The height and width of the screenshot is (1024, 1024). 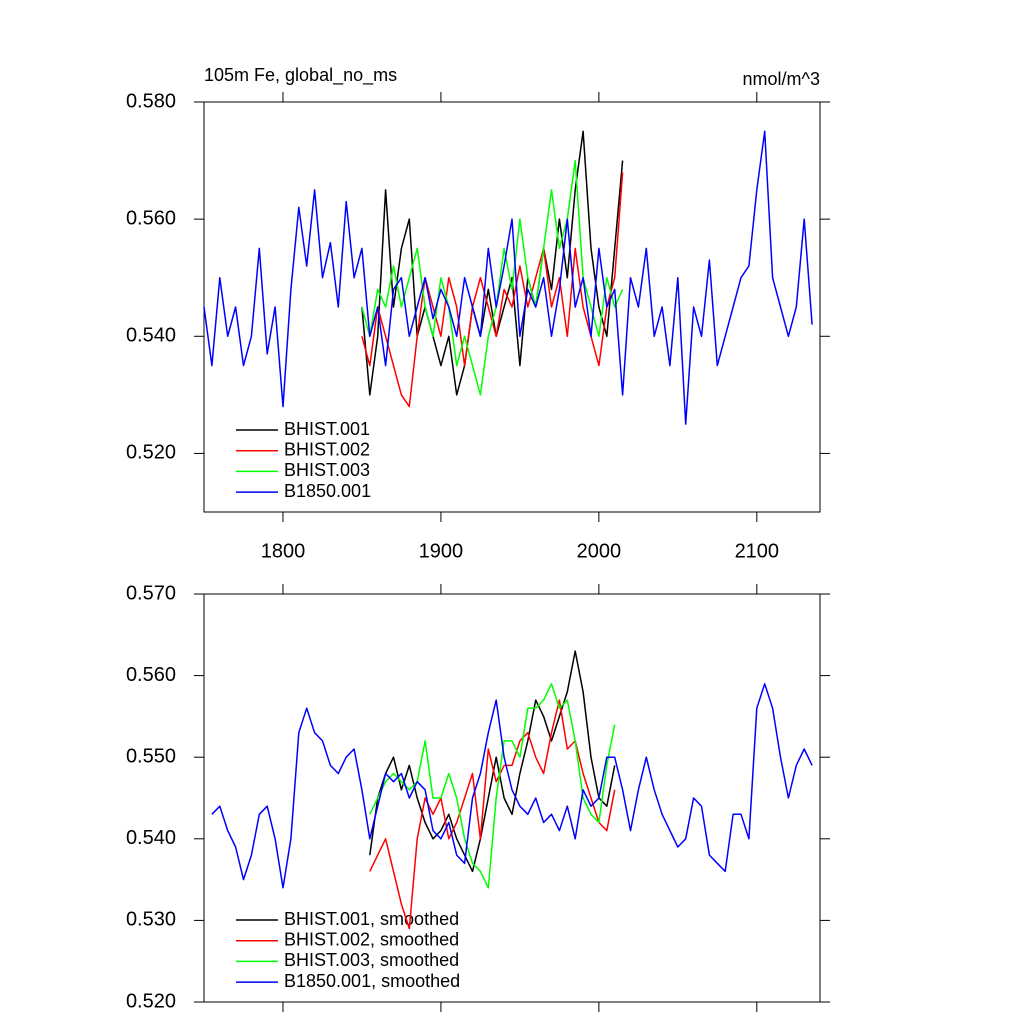 I want to click on y-tick-label: 0.570, so click(x=151, y=593).